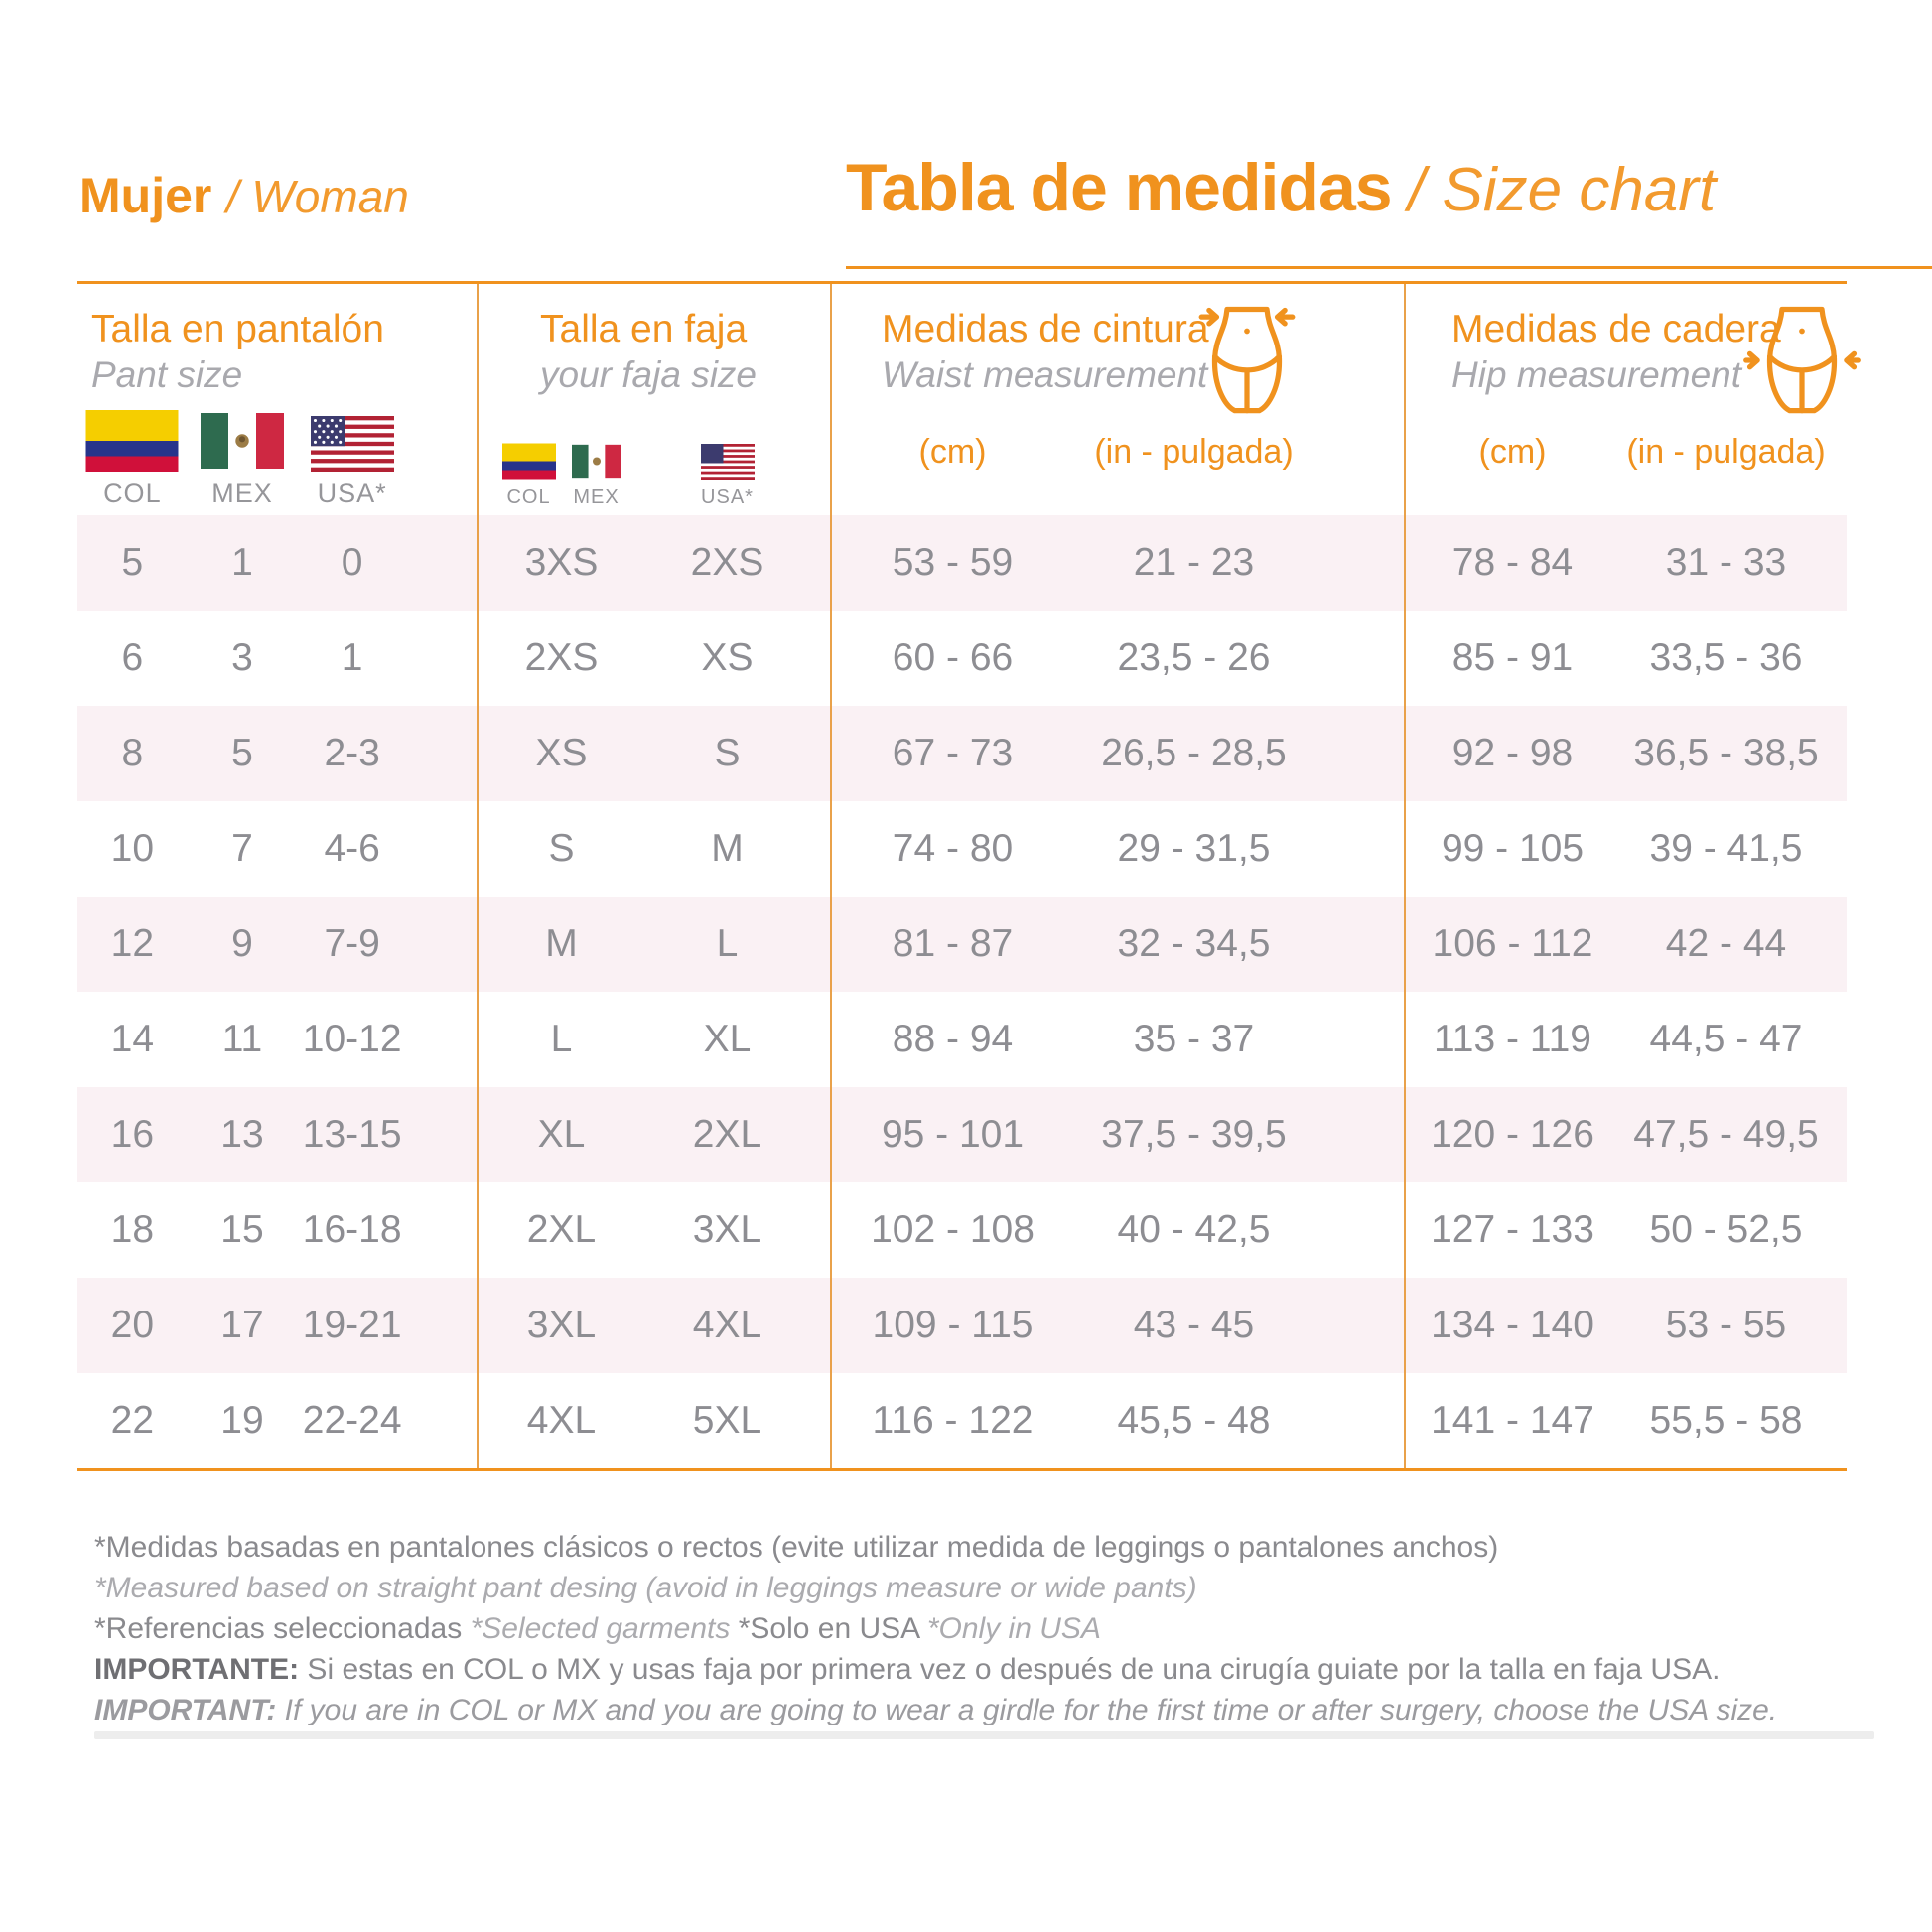 Image resolution: width=1932 pixels, height=1932 pixels. Describe the element at coordinates (561, 562) in the screenshot. I see `faja-size-colmex-cell: 3XS` at that location.